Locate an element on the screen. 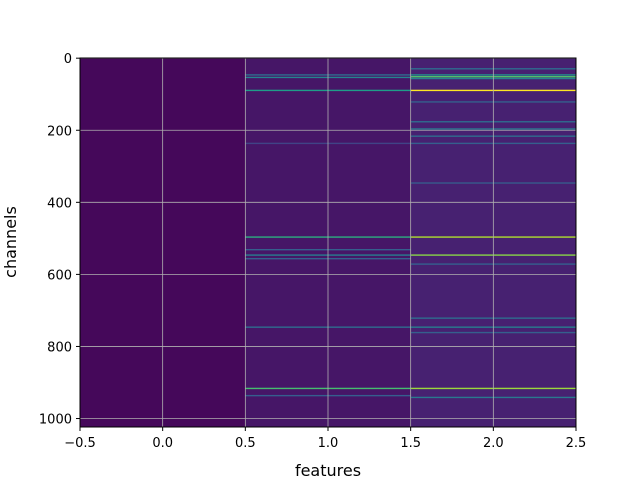 The height and width of the screenshot is (480, 640). y-axis: 0 200 400 600 800 1000 is located at coordinates (59, 240).